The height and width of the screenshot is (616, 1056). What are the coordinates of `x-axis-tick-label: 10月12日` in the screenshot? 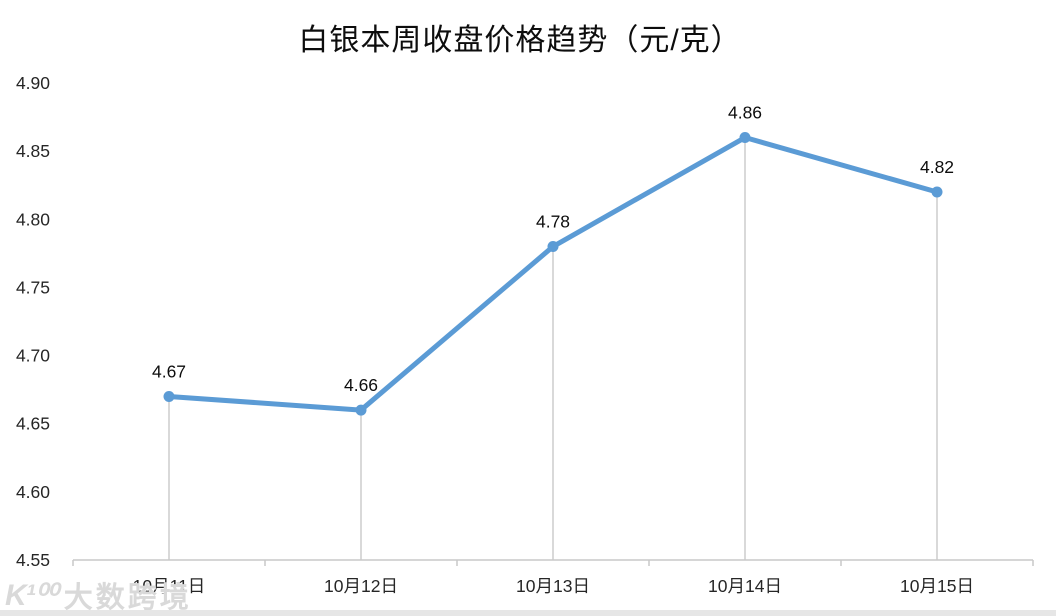 It's located at (361, 586).